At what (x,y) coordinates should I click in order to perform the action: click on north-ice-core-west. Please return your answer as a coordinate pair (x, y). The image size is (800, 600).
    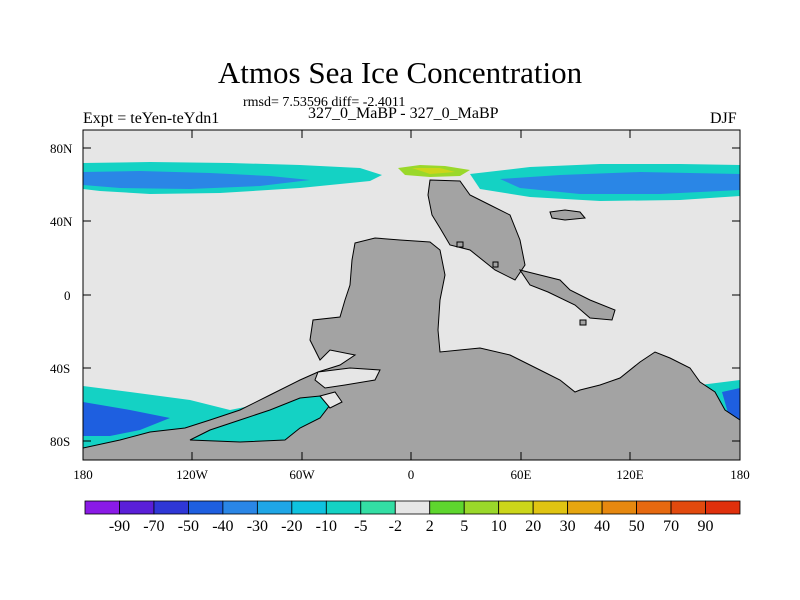
    Looking at the image, I should click on (196, 180).